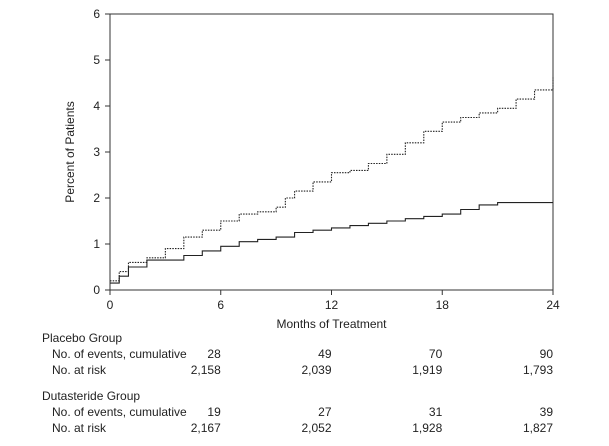 Image resolution: width=609 pixels, height=446 pixels. I want to click on y-tick-label: 2, so click(96, 198).